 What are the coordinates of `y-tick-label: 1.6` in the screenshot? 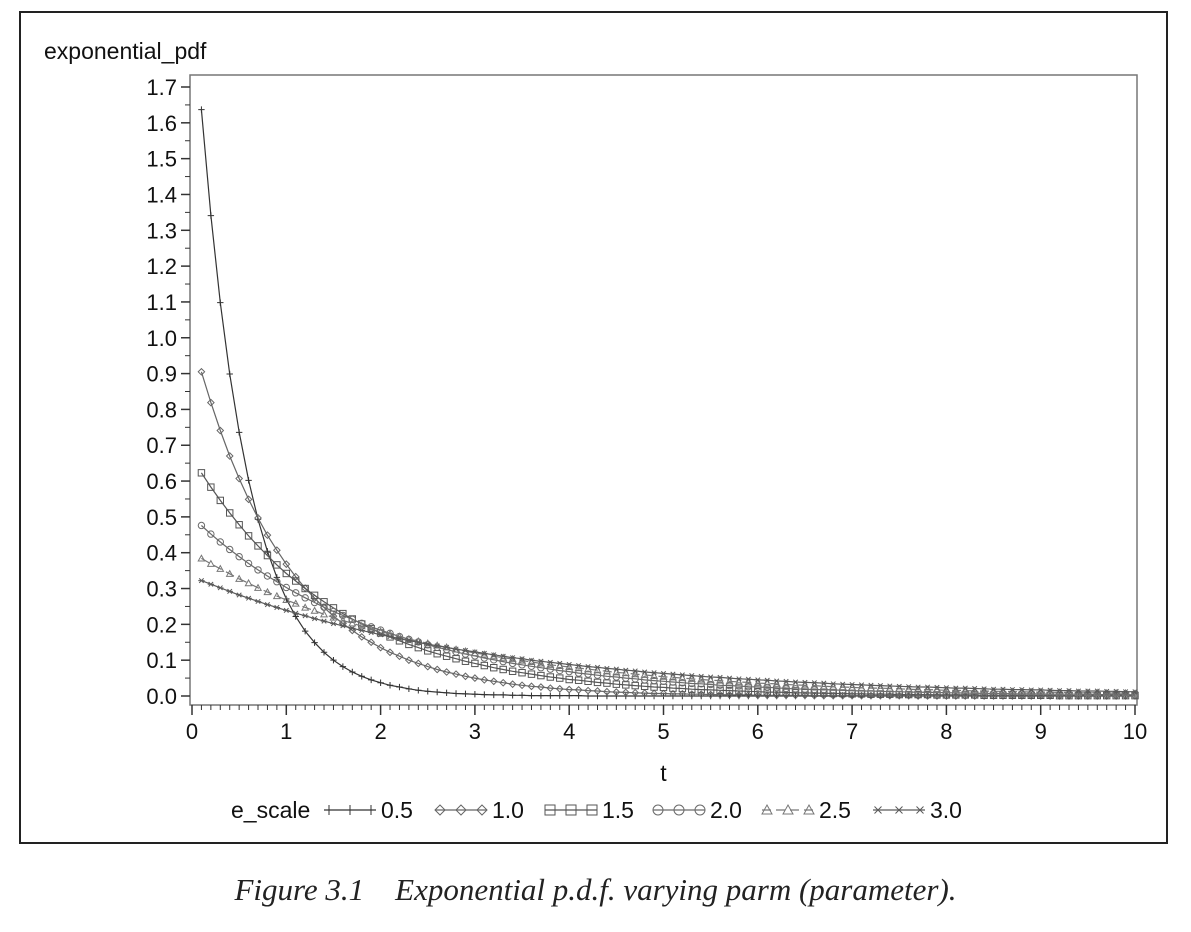 It's located at (161, 123).